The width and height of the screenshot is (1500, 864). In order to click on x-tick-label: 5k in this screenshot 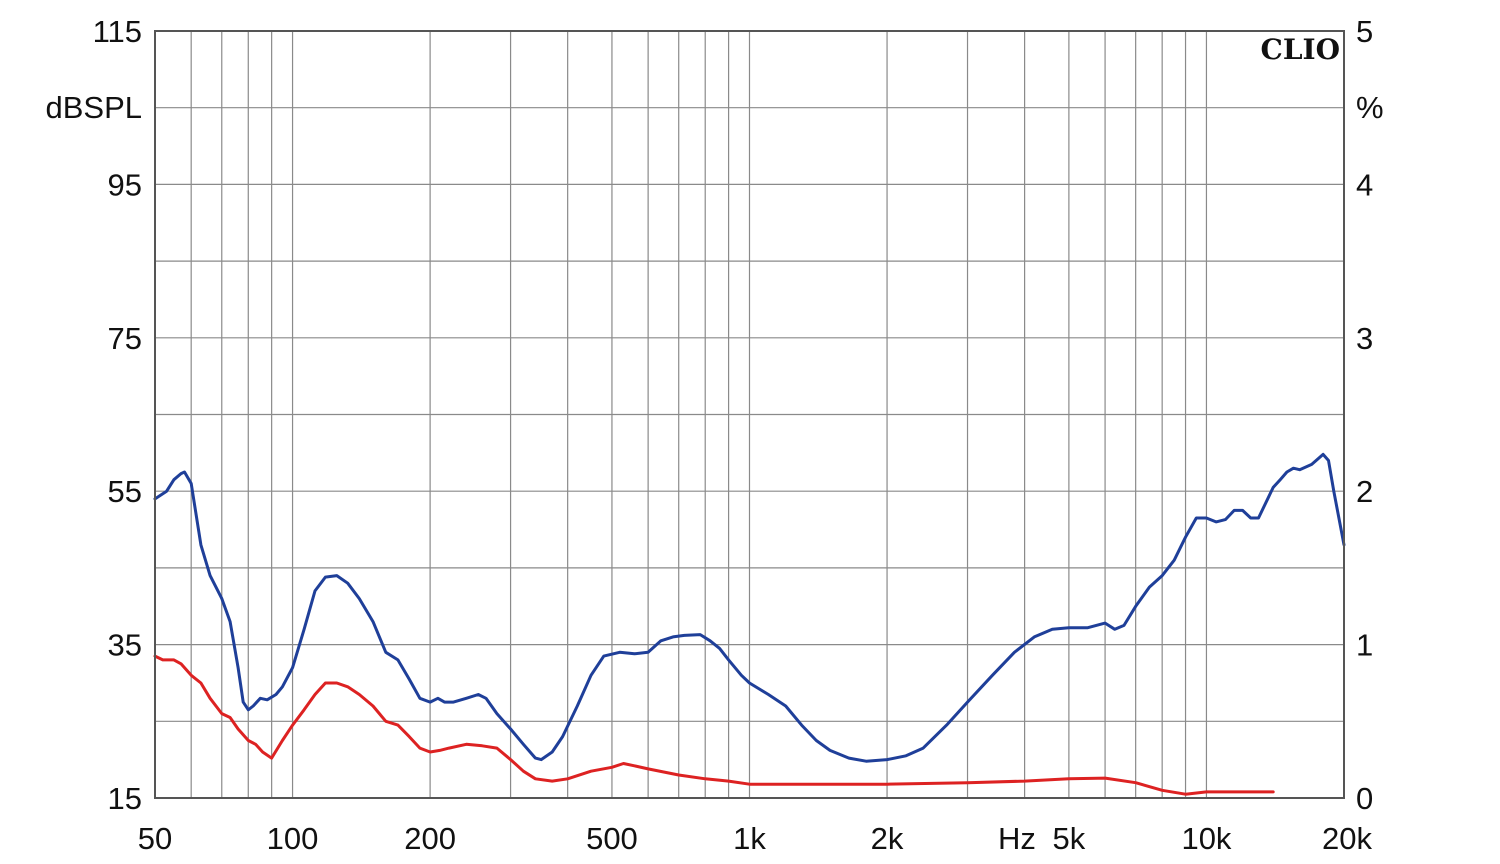, I will do `click(1069, 838)`.